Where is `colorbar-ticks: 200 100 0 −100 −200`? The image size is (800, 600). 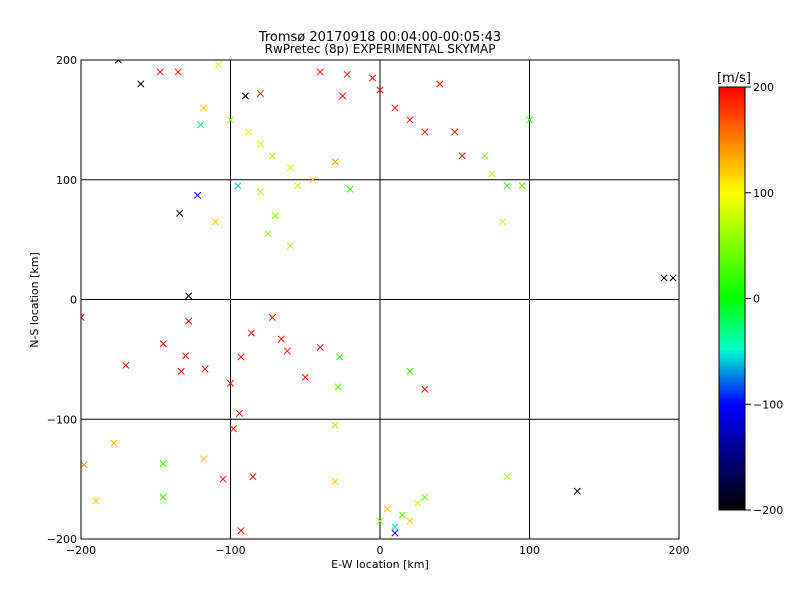 colorbar-ticks: 200 100 0 −100 −200 is located at coordinates (764, 299).